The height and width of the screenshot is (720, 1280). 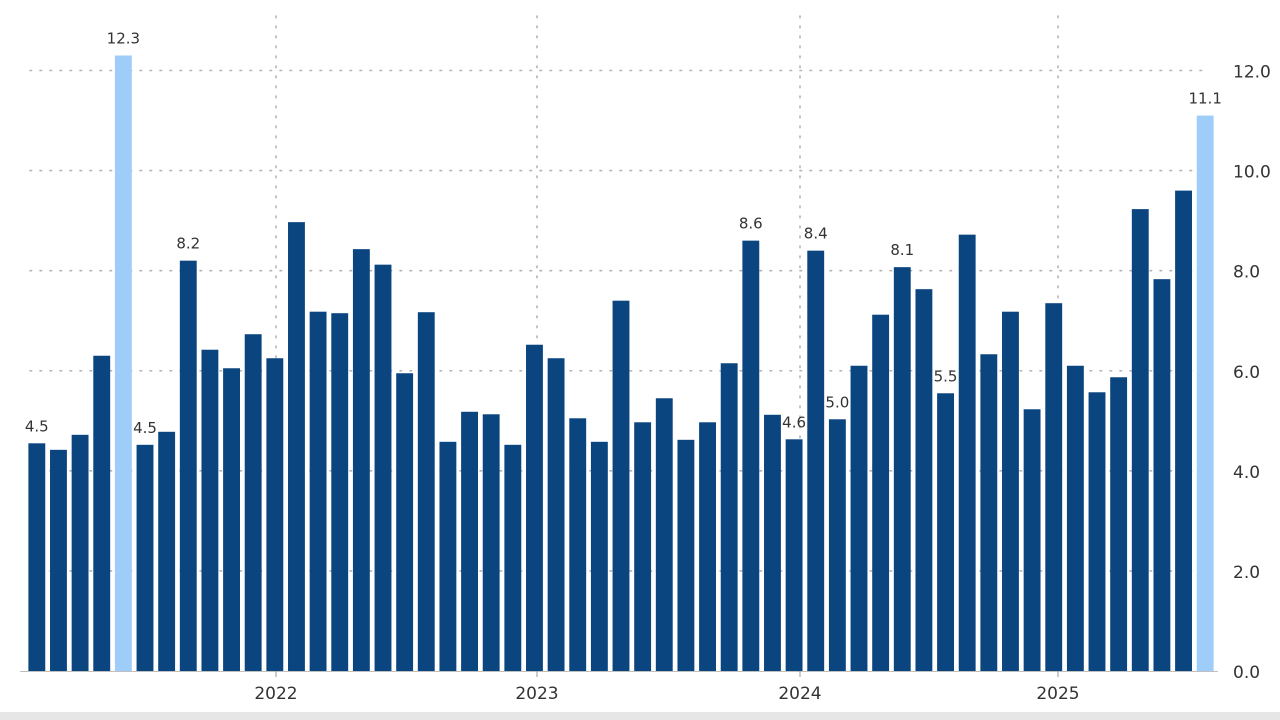 What do you see at coordinates (816, 234) in the screenshot?
I see `data-label: 8.4` at bounding box center [816, 234].